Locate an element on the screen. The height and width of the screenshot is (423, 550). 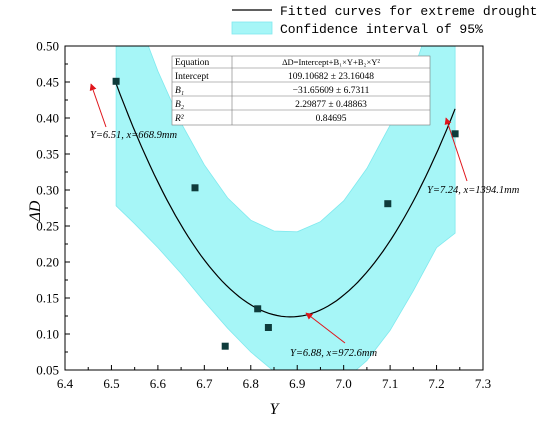
y-tick-label-1: 0.10 is located at coordinates (47, 334).